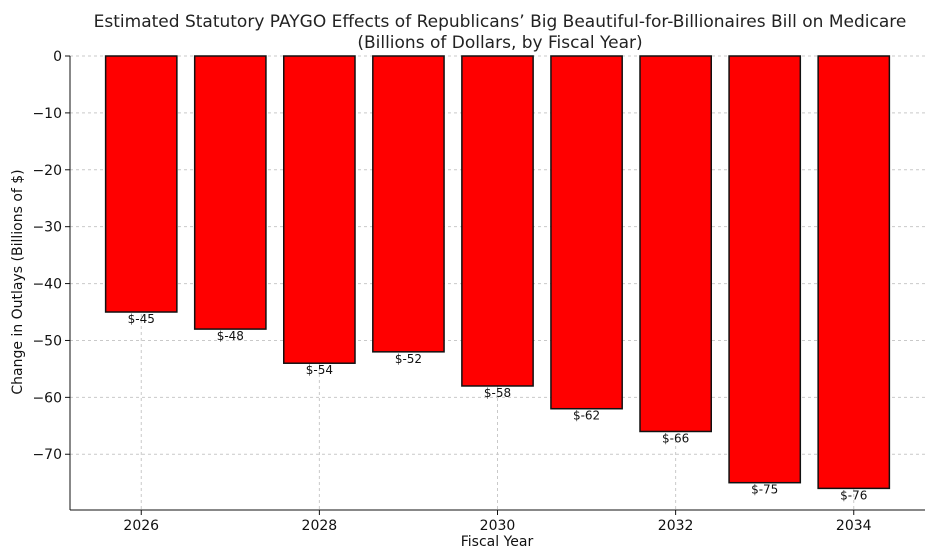 This screenshot has height=556, width=936. Describe the element at coordinates (498, 526) in the screenshot. I see `x-tick-label: 2030` at that location.